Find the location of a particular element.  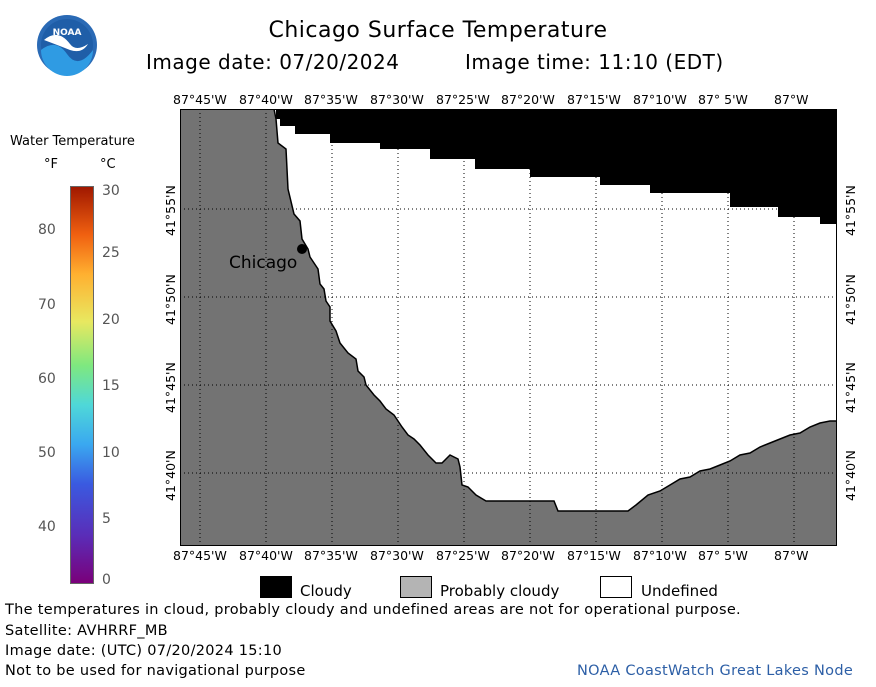

lat-label-right: 41°45'N is located at coordinates (850, 387).